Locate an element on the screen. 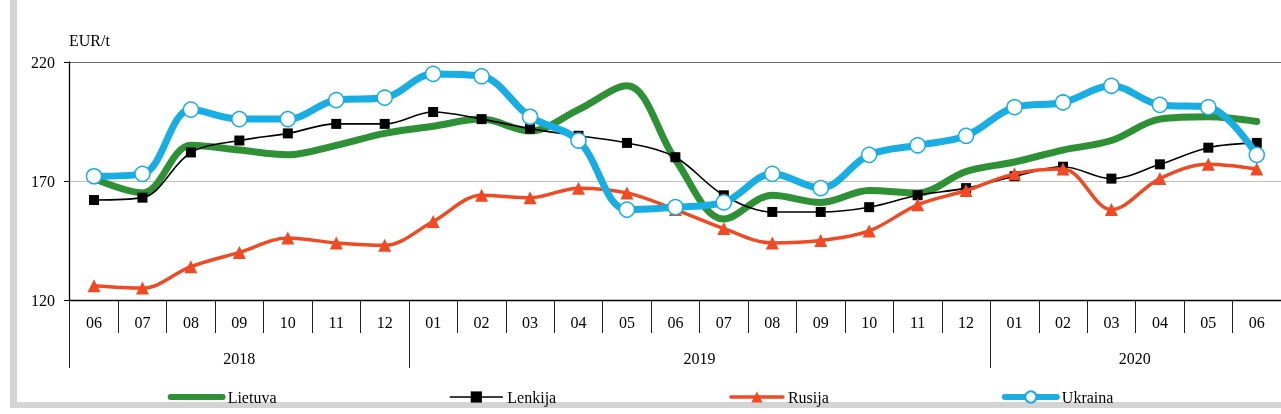 The image size is (1281, 414). legend-label: Lenkija is located at coordinates (532, 397).